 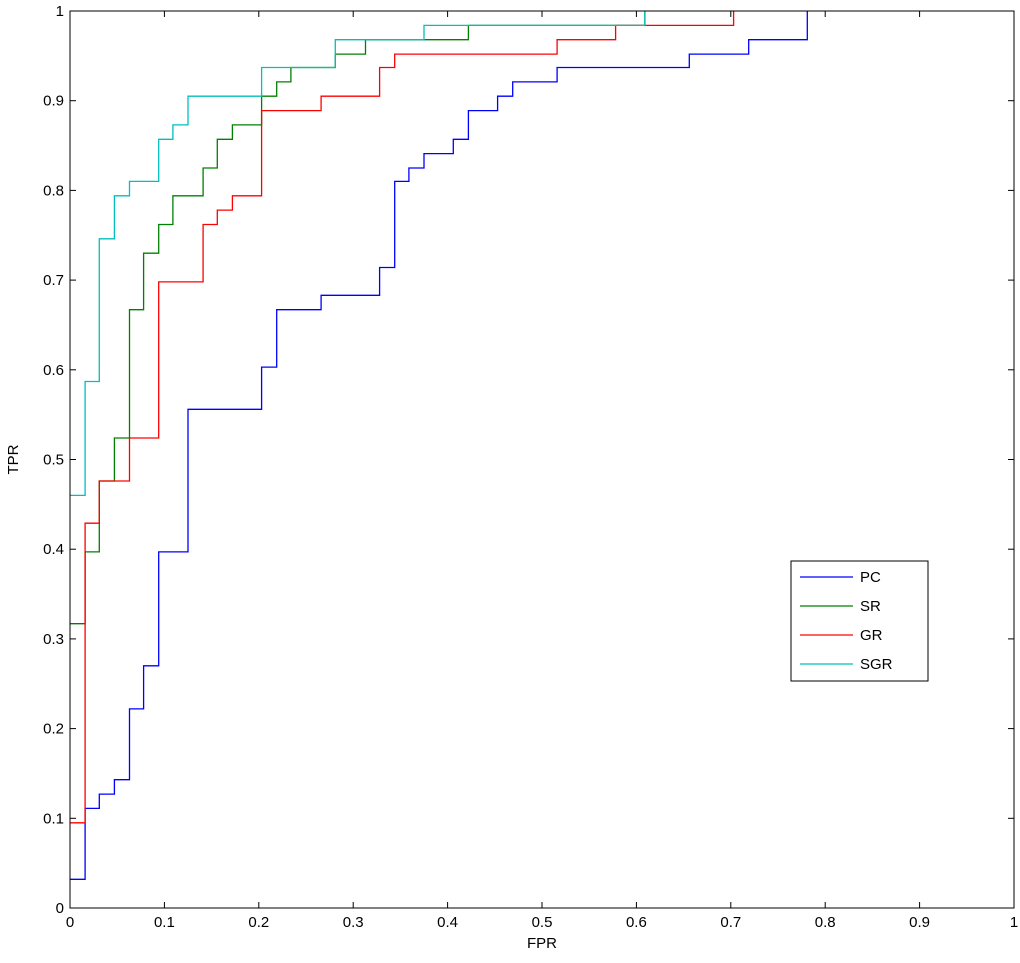 What do you see at coordinates (825, 922) in the screenshot?
I see `x-tick-label: 0.8` at bounding box center [825, 922].